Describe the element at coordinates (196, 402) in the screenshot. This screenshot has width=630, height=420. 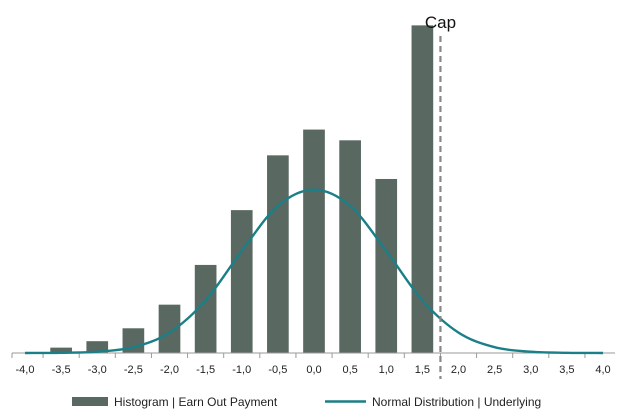
I see `legend-label-histogram: Histogram | Earn Out Payment` at that location.